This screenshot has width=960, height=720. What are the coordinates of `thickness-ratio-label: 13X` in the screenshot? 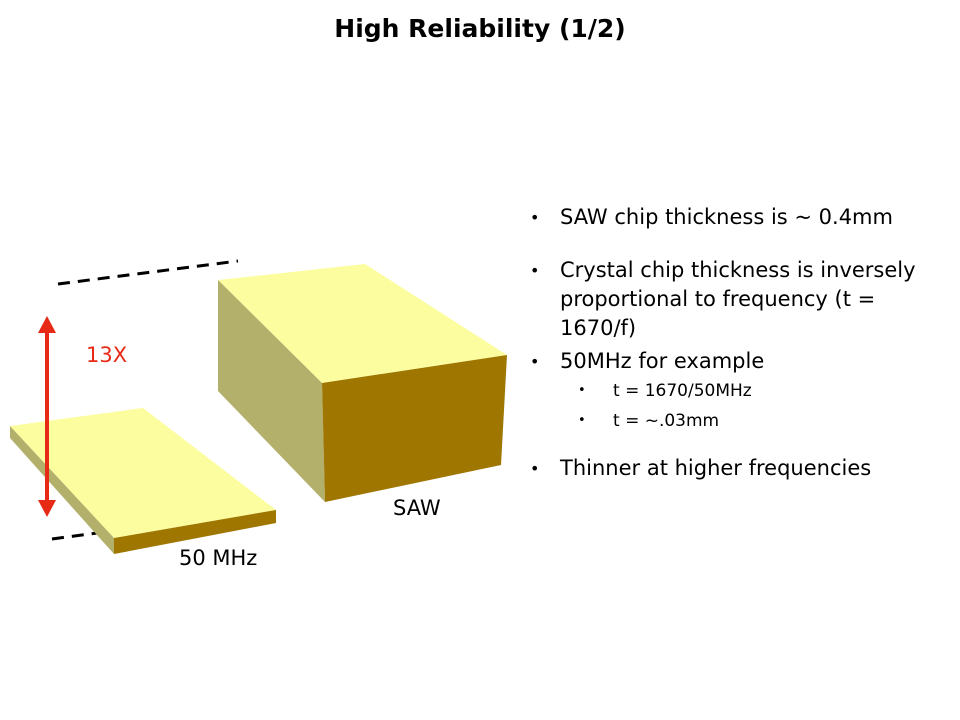 It's located at (107, 355).